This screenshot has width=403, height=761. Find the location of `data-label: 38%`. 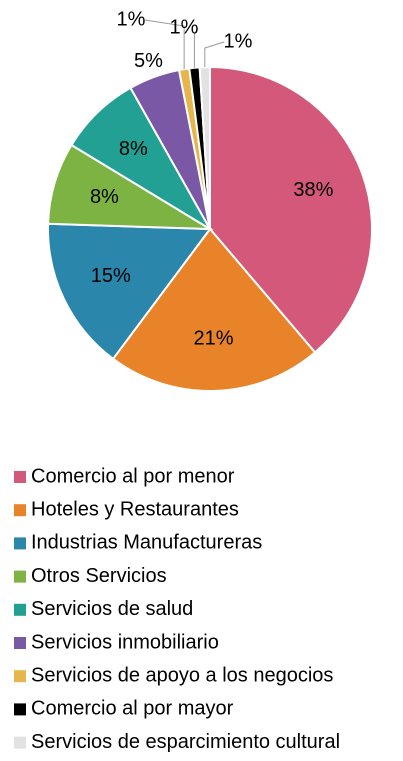

data-label: 38% is located at coordinates (313, 190).